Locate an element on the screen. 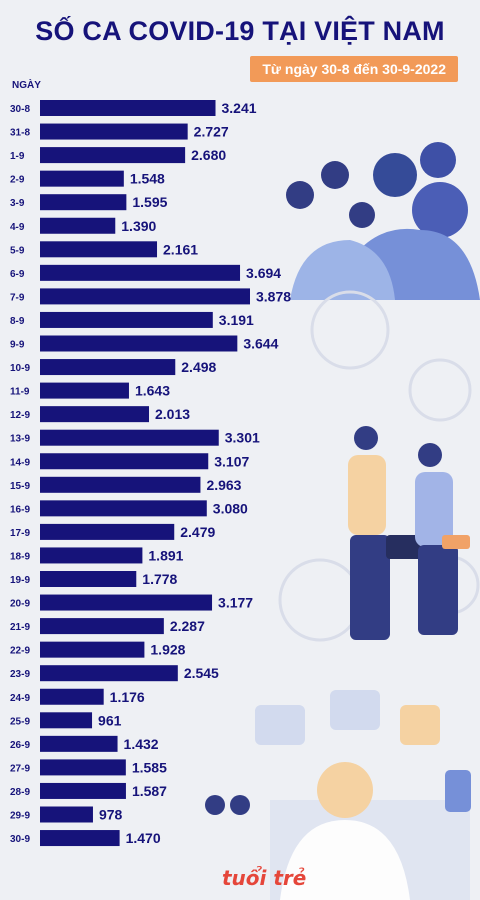 Image resolution: width=480 pixels, height=900 pixels. value-label: 1.928 is located at coordinates (167, 650).